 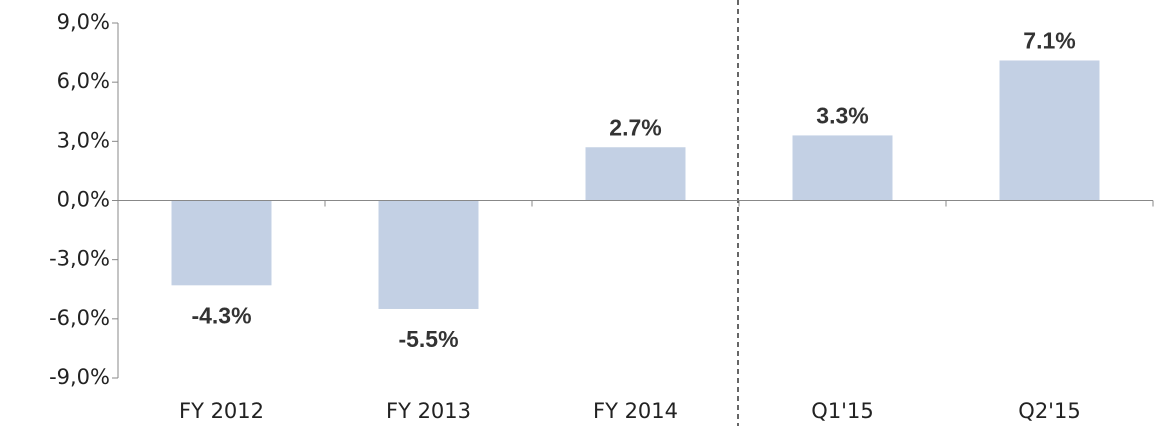 What do you see at coordinates (428, 411) in the screenshot?
I see `x-tick-label: FY 2013` at bounding box center [428, 411].